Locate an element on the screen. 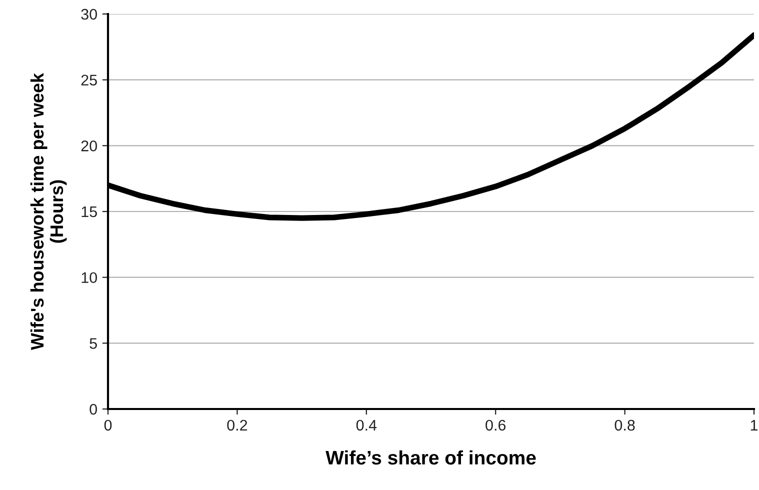 This screenshot has width=759, height=490. x-axis-title: Wife’s share of income is located at coordinates (431, 457).